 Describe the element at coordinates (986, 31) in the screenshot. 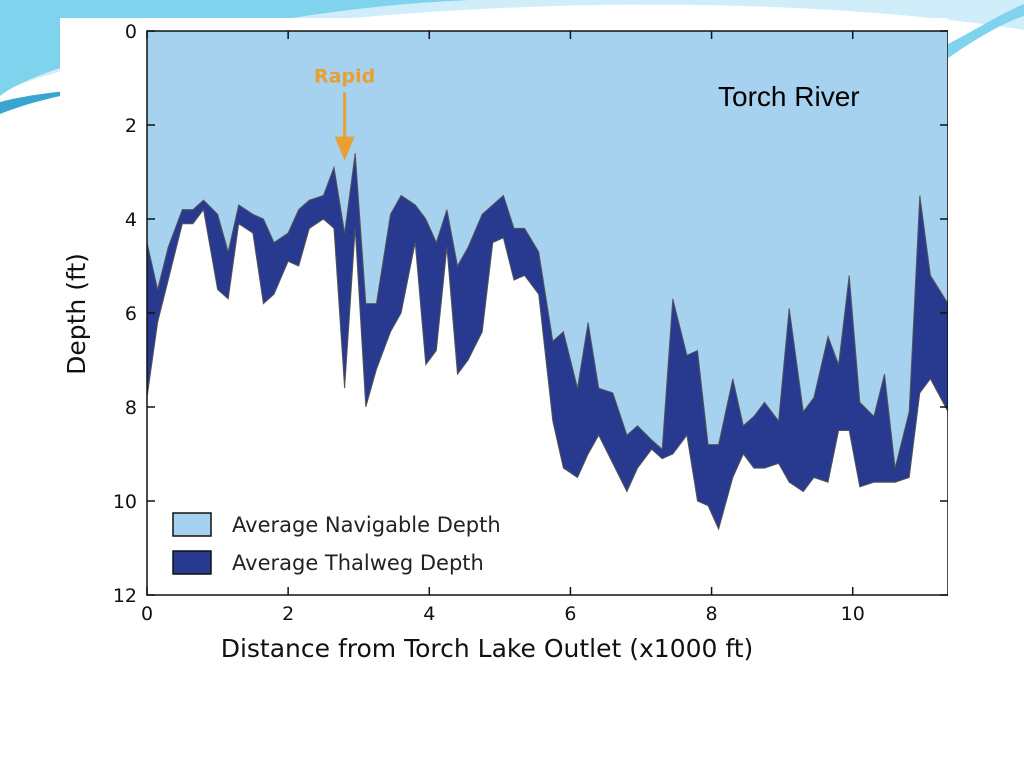

I see `slide-swoosh-right` at that location.